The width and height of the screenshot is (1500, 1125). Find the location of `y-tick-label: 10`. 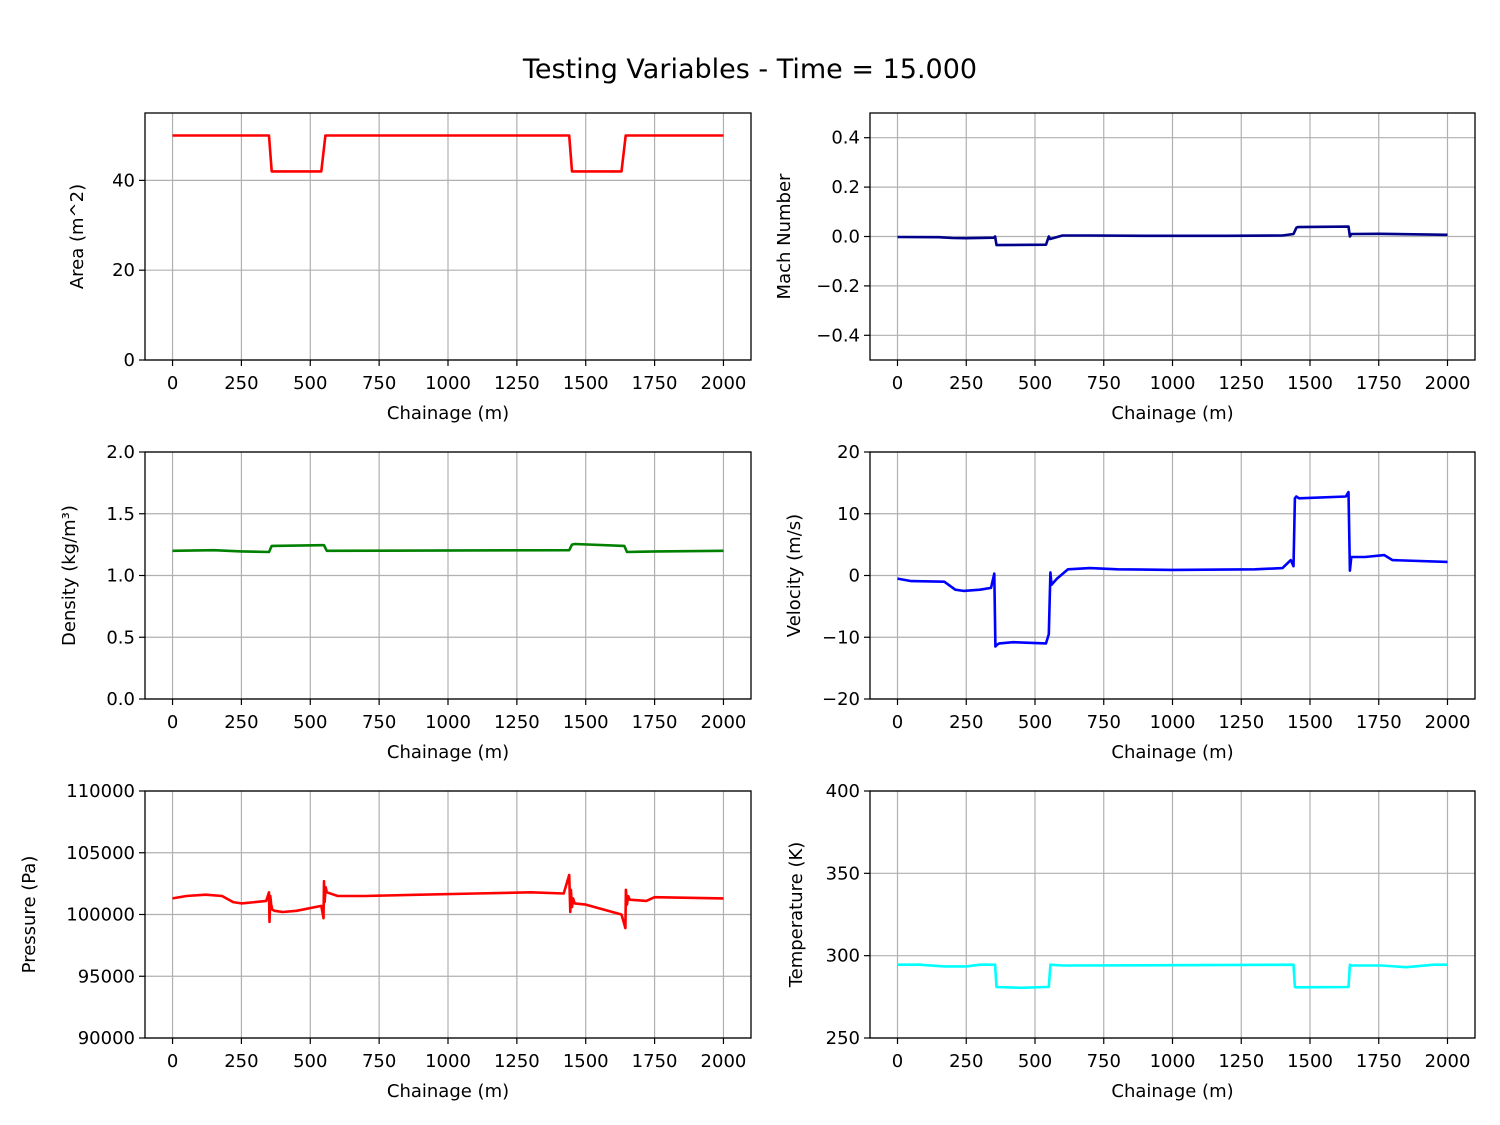

y-tick-label: 10 is located at coordinates (848, 514).